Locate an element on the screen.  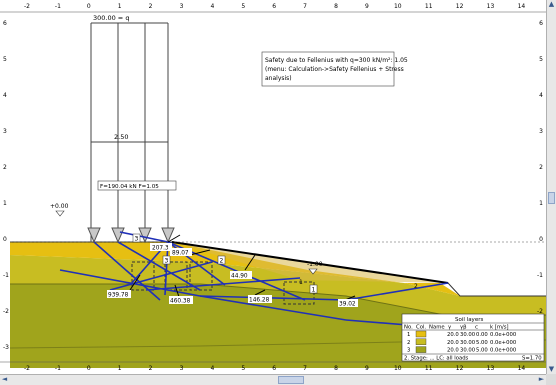
soil-layer-1-toe is located at coordinates (432, 289).